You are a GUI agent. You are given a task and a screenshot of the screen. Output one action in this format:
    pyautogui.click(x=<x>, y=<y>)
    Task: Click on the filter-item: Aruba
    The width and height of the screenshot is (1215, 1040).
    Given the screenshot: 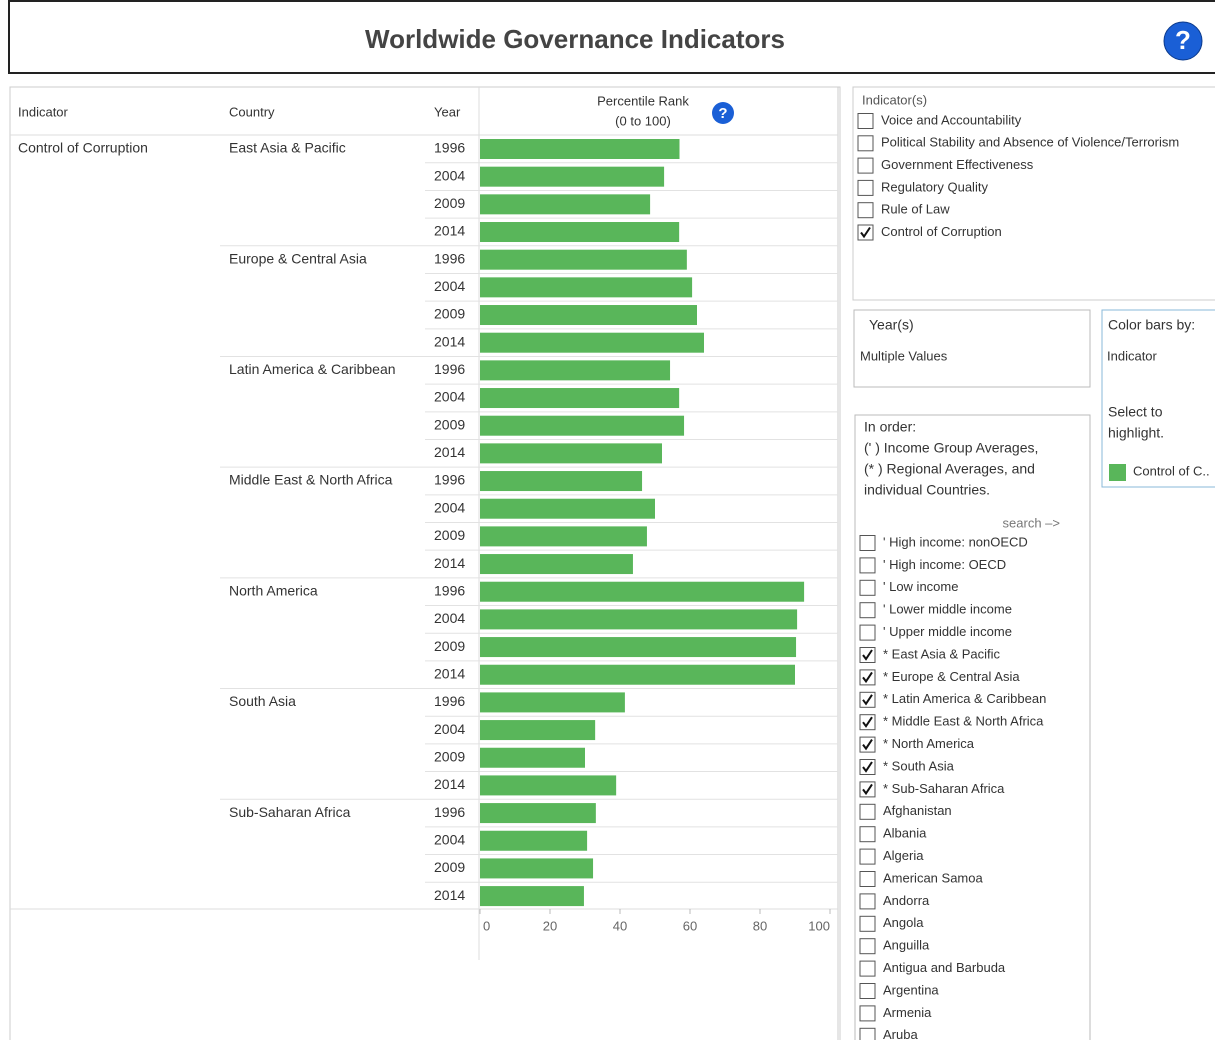 What is the action you would take?
    pyautogui.click(x=900, y=1033)
    